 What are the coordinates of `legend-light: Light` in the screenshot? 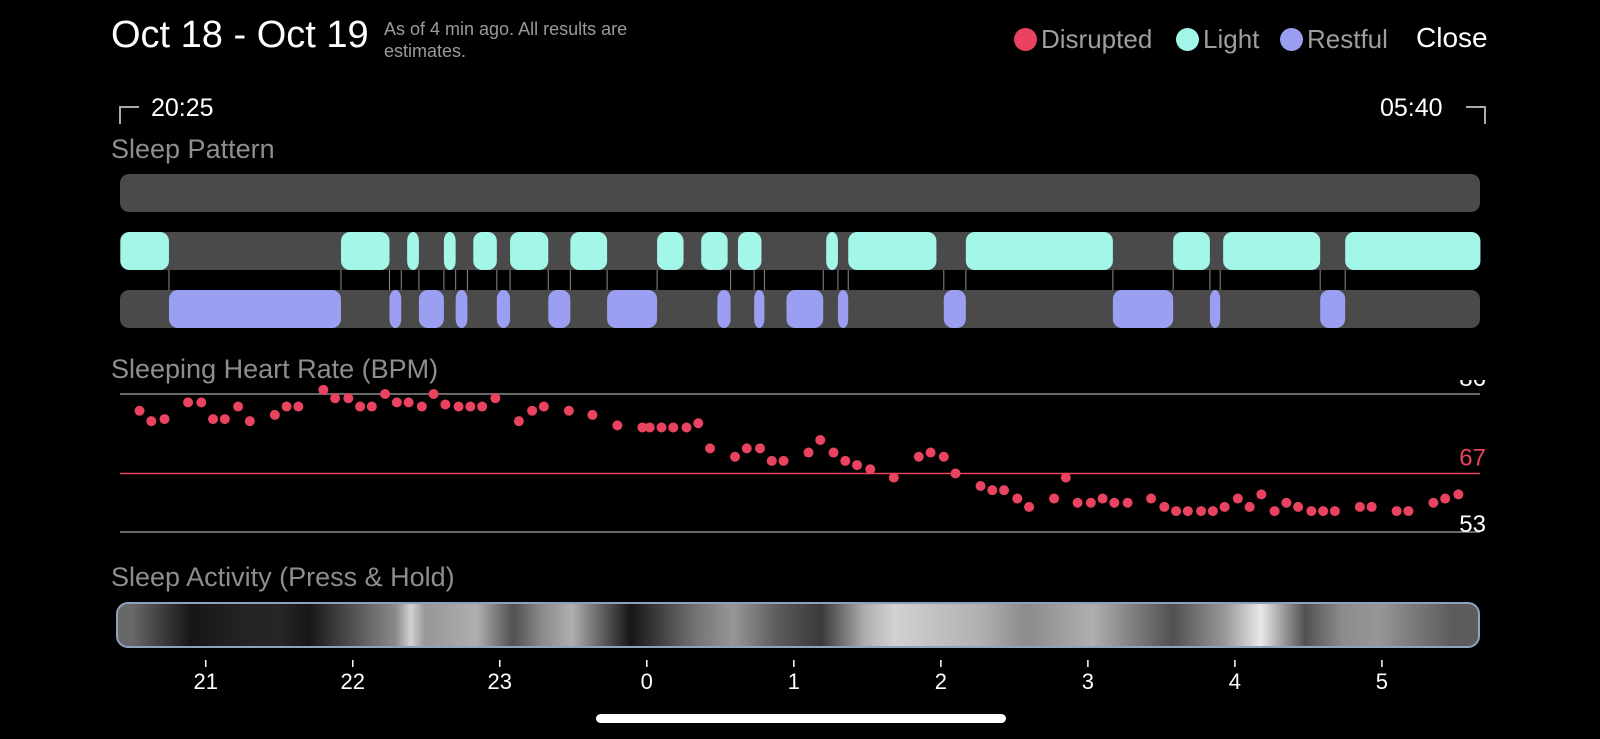 It's located at (1217, 39).